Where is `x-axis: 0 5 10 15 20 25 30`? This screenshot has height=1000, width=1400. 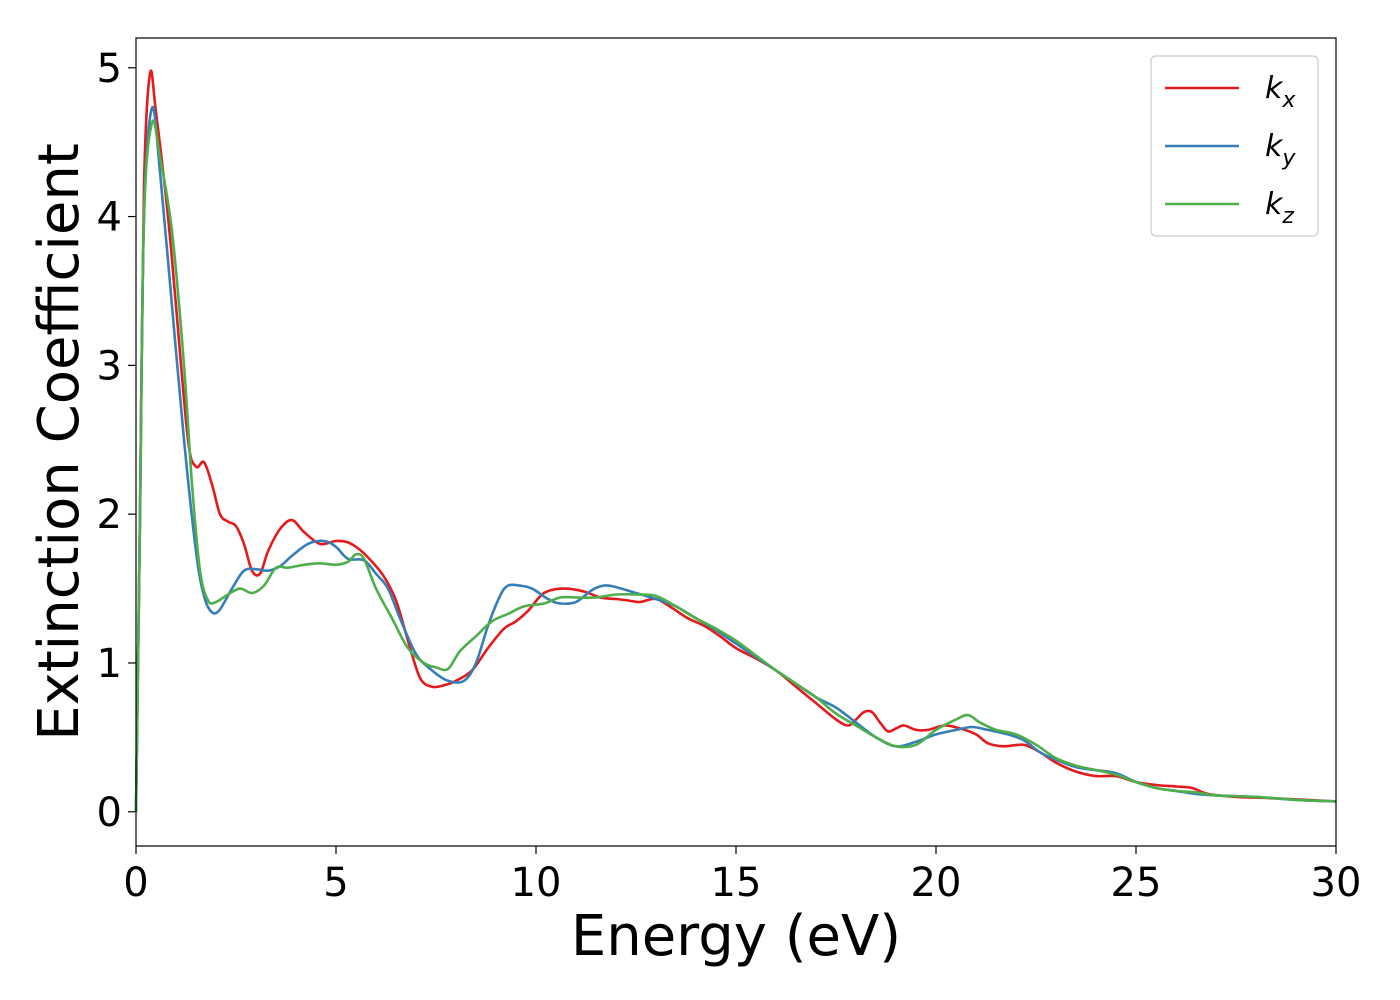 x-axis: 0 5 10 15 20 25 30 is located at coordinates (742, 876).